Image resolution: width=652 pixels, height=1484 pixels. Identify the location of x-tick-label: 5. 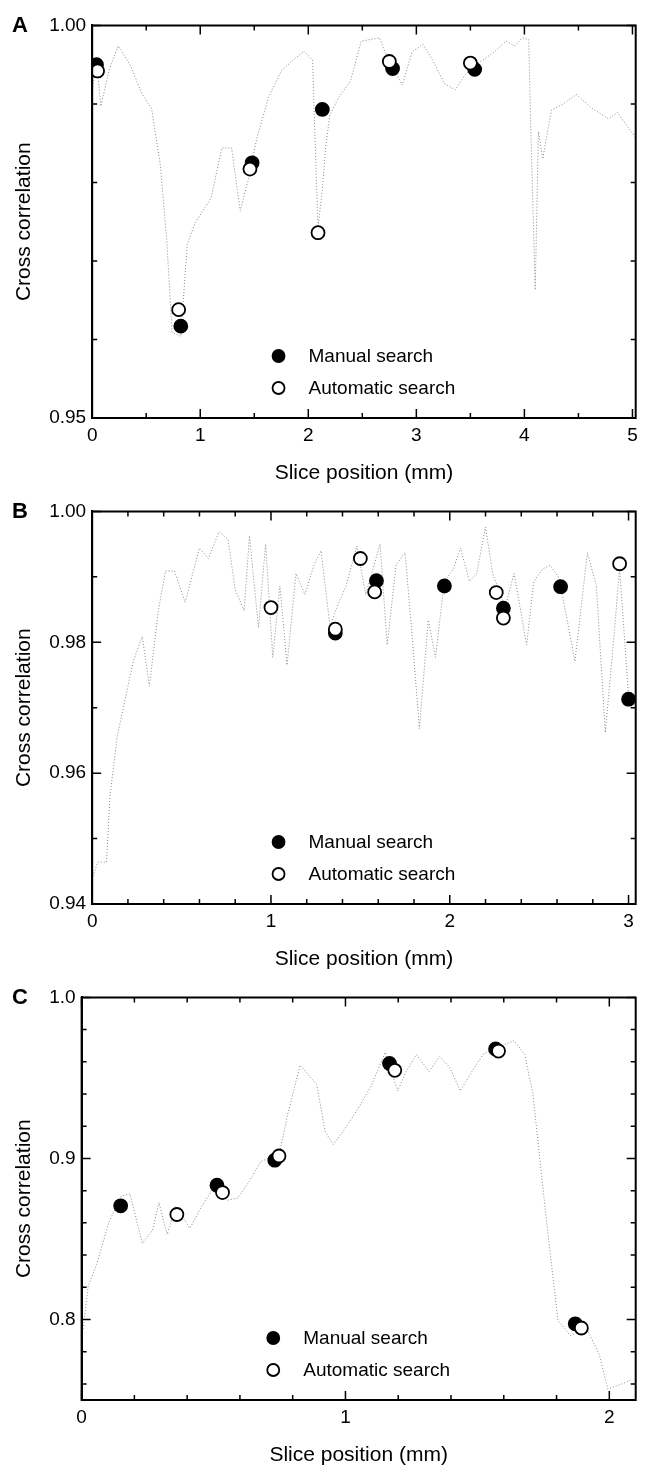
(632, 434).